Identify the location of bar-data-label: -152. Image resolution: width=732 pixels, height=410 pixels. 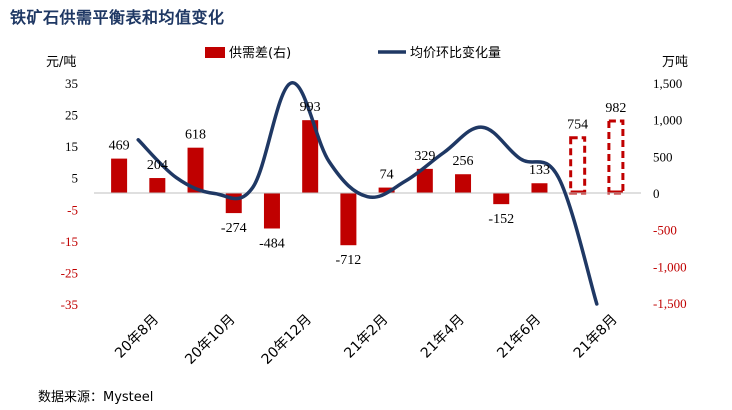
(501, 219).